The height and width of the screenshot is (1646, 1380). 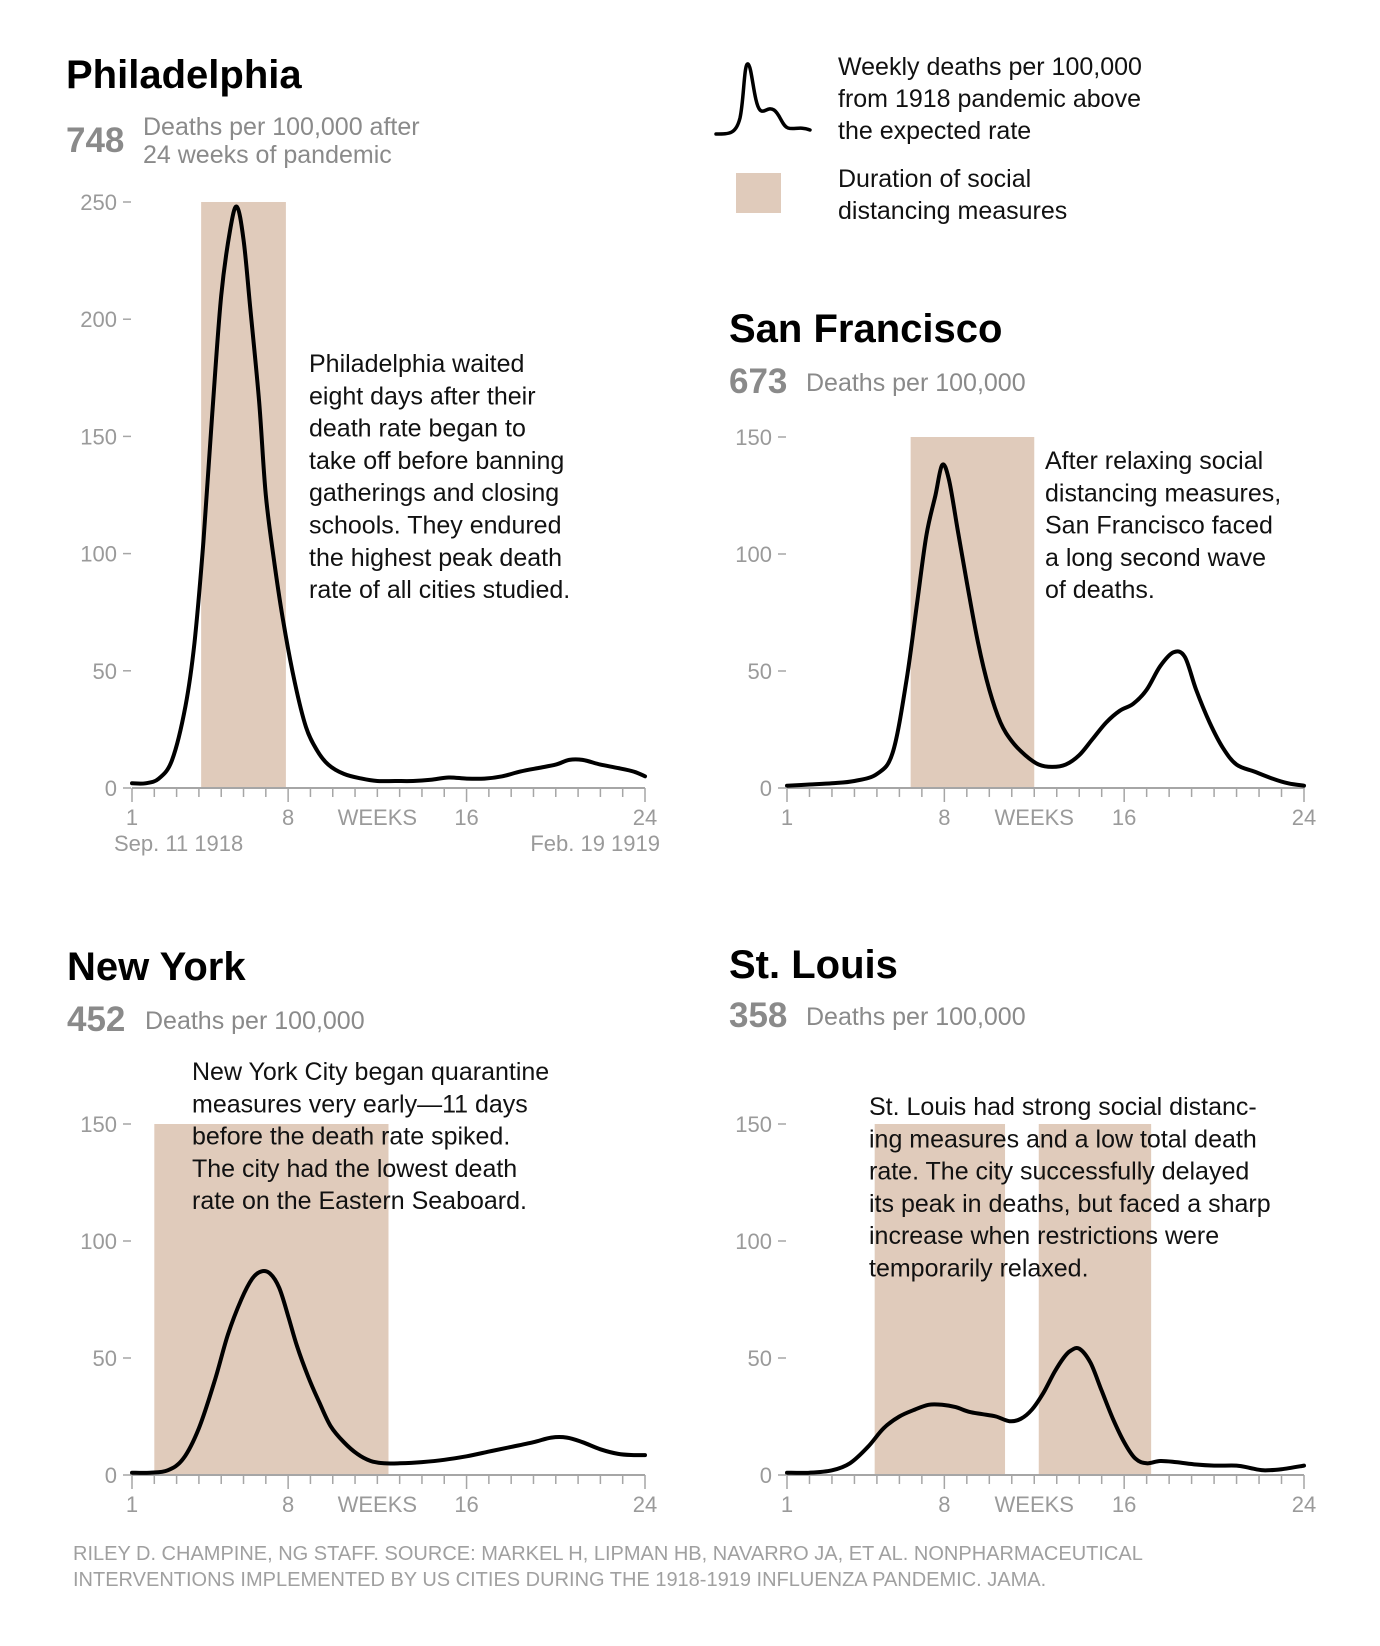 What do you see at coordinates (934, 131) in the screenshot?
I see `legend-line-label-3: the expected rate` at bounding box center [934, 131].